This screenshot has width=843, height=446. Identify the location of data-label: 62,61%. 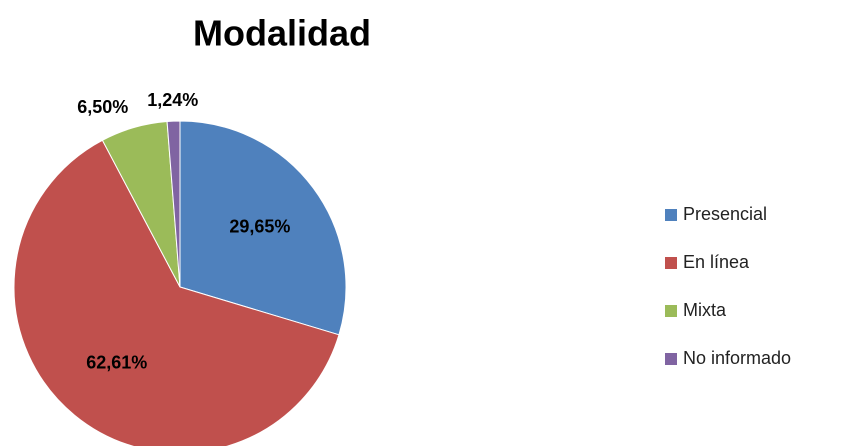
(116, 363).